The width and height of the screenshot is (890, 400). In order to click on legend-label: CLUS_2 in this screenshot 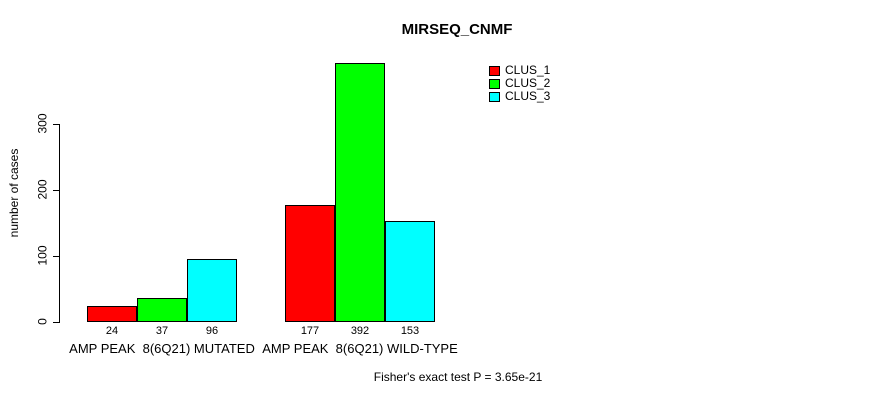, I will do `click(528, 83)`.